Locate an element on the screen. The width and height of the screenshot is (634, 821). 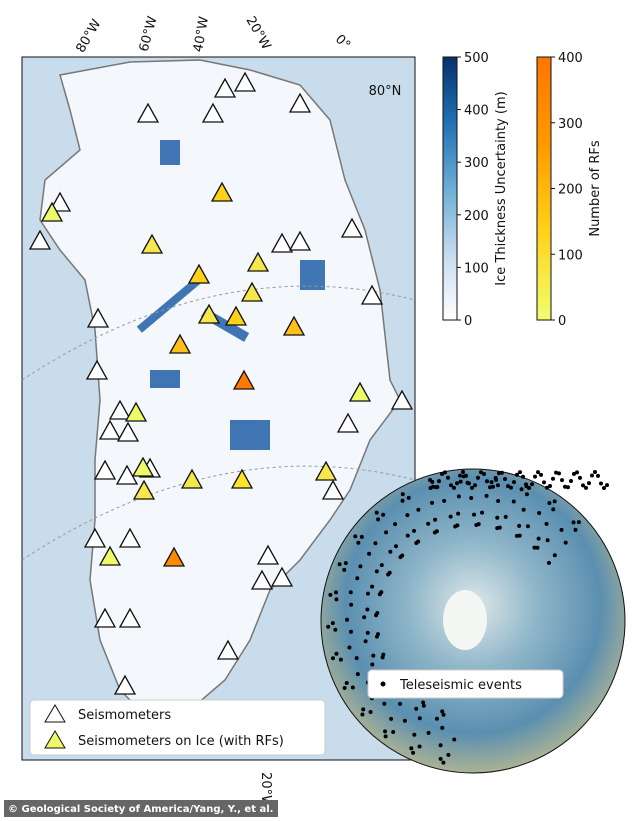
colorbar-label: Ice Thickness Uncertainty (m) is located at coordinates (501, 188).